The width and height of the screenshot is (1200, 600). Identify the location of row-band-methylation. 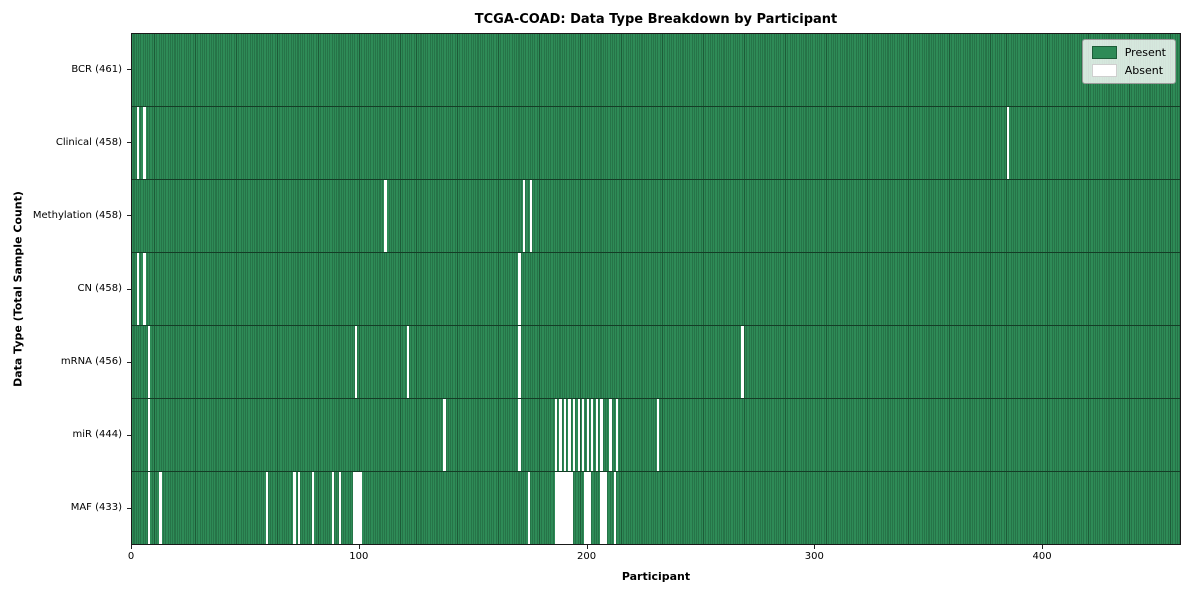
(656, 216).